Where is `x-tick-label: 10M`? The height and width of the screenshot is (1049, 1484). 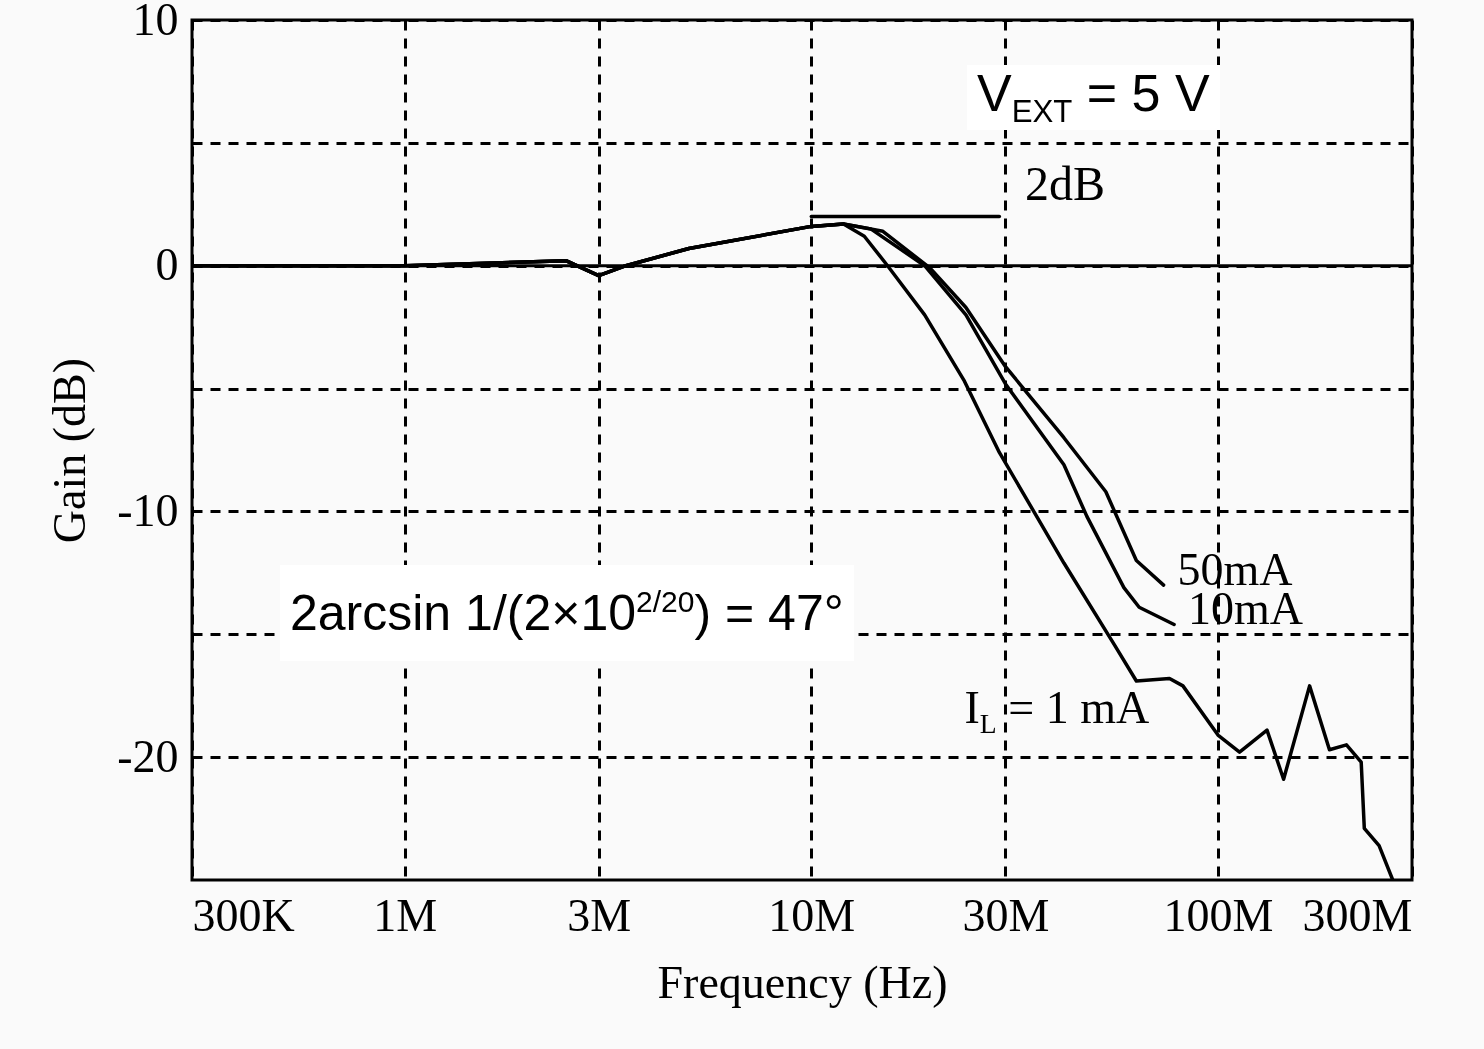
x-tick-label: 10M is located at coordinates (812, 915).